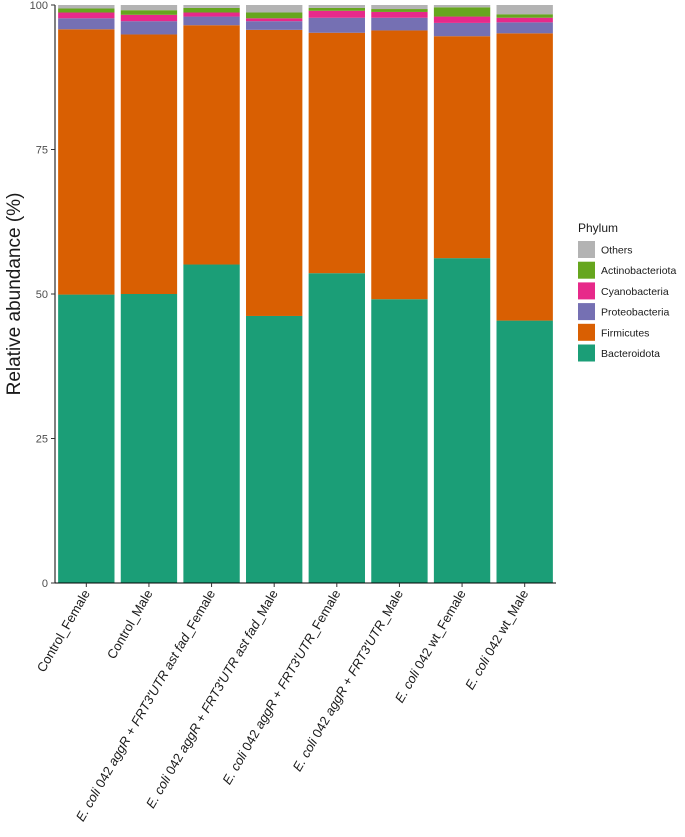  I want to click on y-tick-label: 0, so click(45, 584).